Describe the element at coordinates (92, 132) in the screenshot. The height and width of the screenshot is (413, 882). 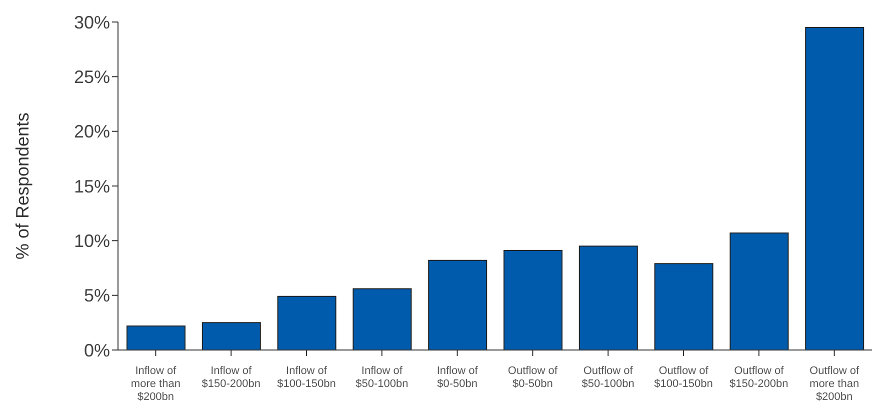
I see `y-tick-label: 20%` at that location.